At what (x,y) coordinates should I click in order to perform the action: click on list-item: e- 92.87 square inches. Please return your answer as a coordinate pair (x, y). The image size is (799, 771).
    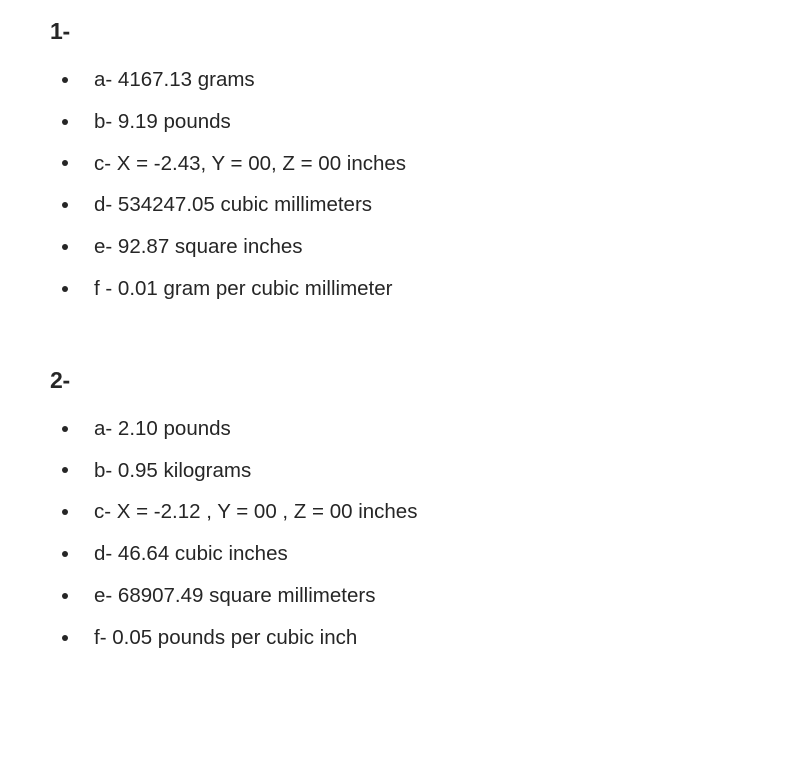
    Looking at the image, I should click on (414, 247).